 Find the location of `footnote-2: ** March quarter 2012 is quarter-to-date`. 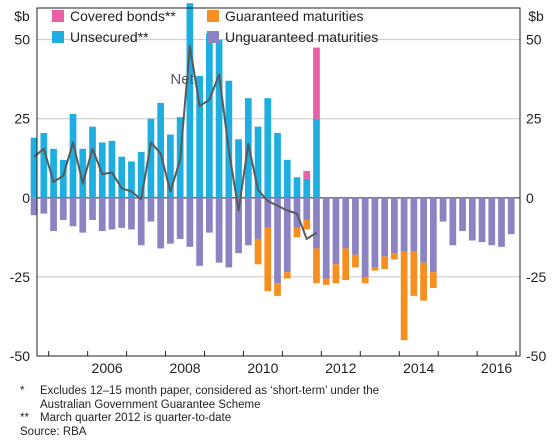

footnote-2: ** March quarter 2012 is quarter-to-date is located at coordinates (199, 419).